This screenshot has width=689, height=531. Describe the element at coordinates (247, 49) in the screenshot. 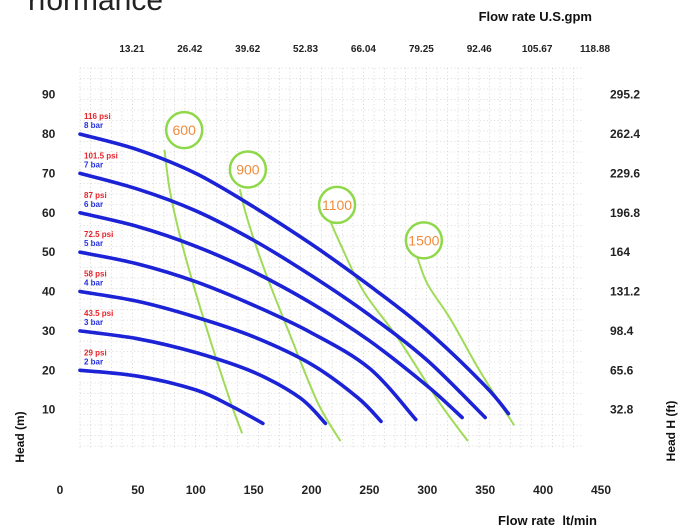

I see `x-top-tick-label: 39.62` at that location.